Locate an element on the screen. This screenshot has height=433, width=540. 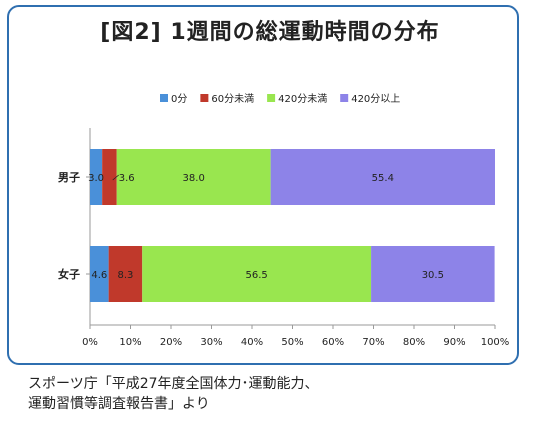
x-tick-label: 60% is located at coordinates (333, 342).